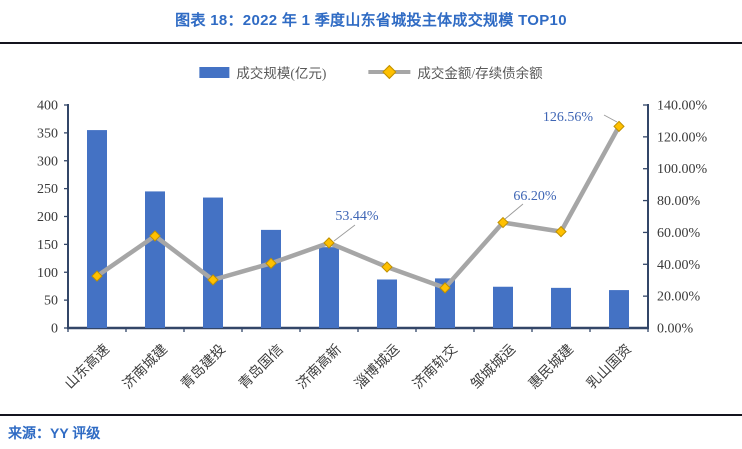  I want to click on y-axis-label-left: 100, so click(47, 273).